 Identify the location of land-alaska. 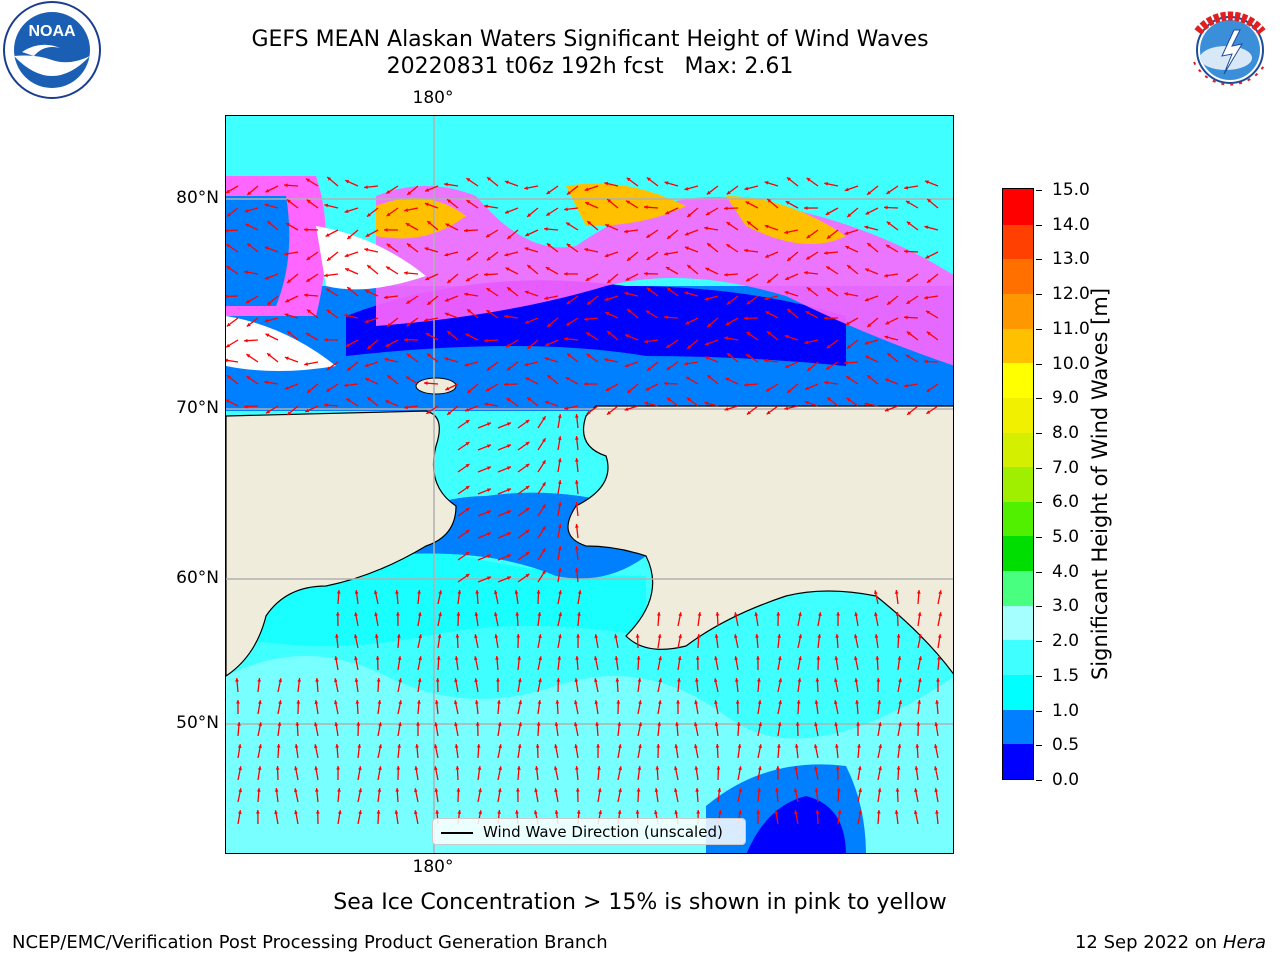
(760, 540).